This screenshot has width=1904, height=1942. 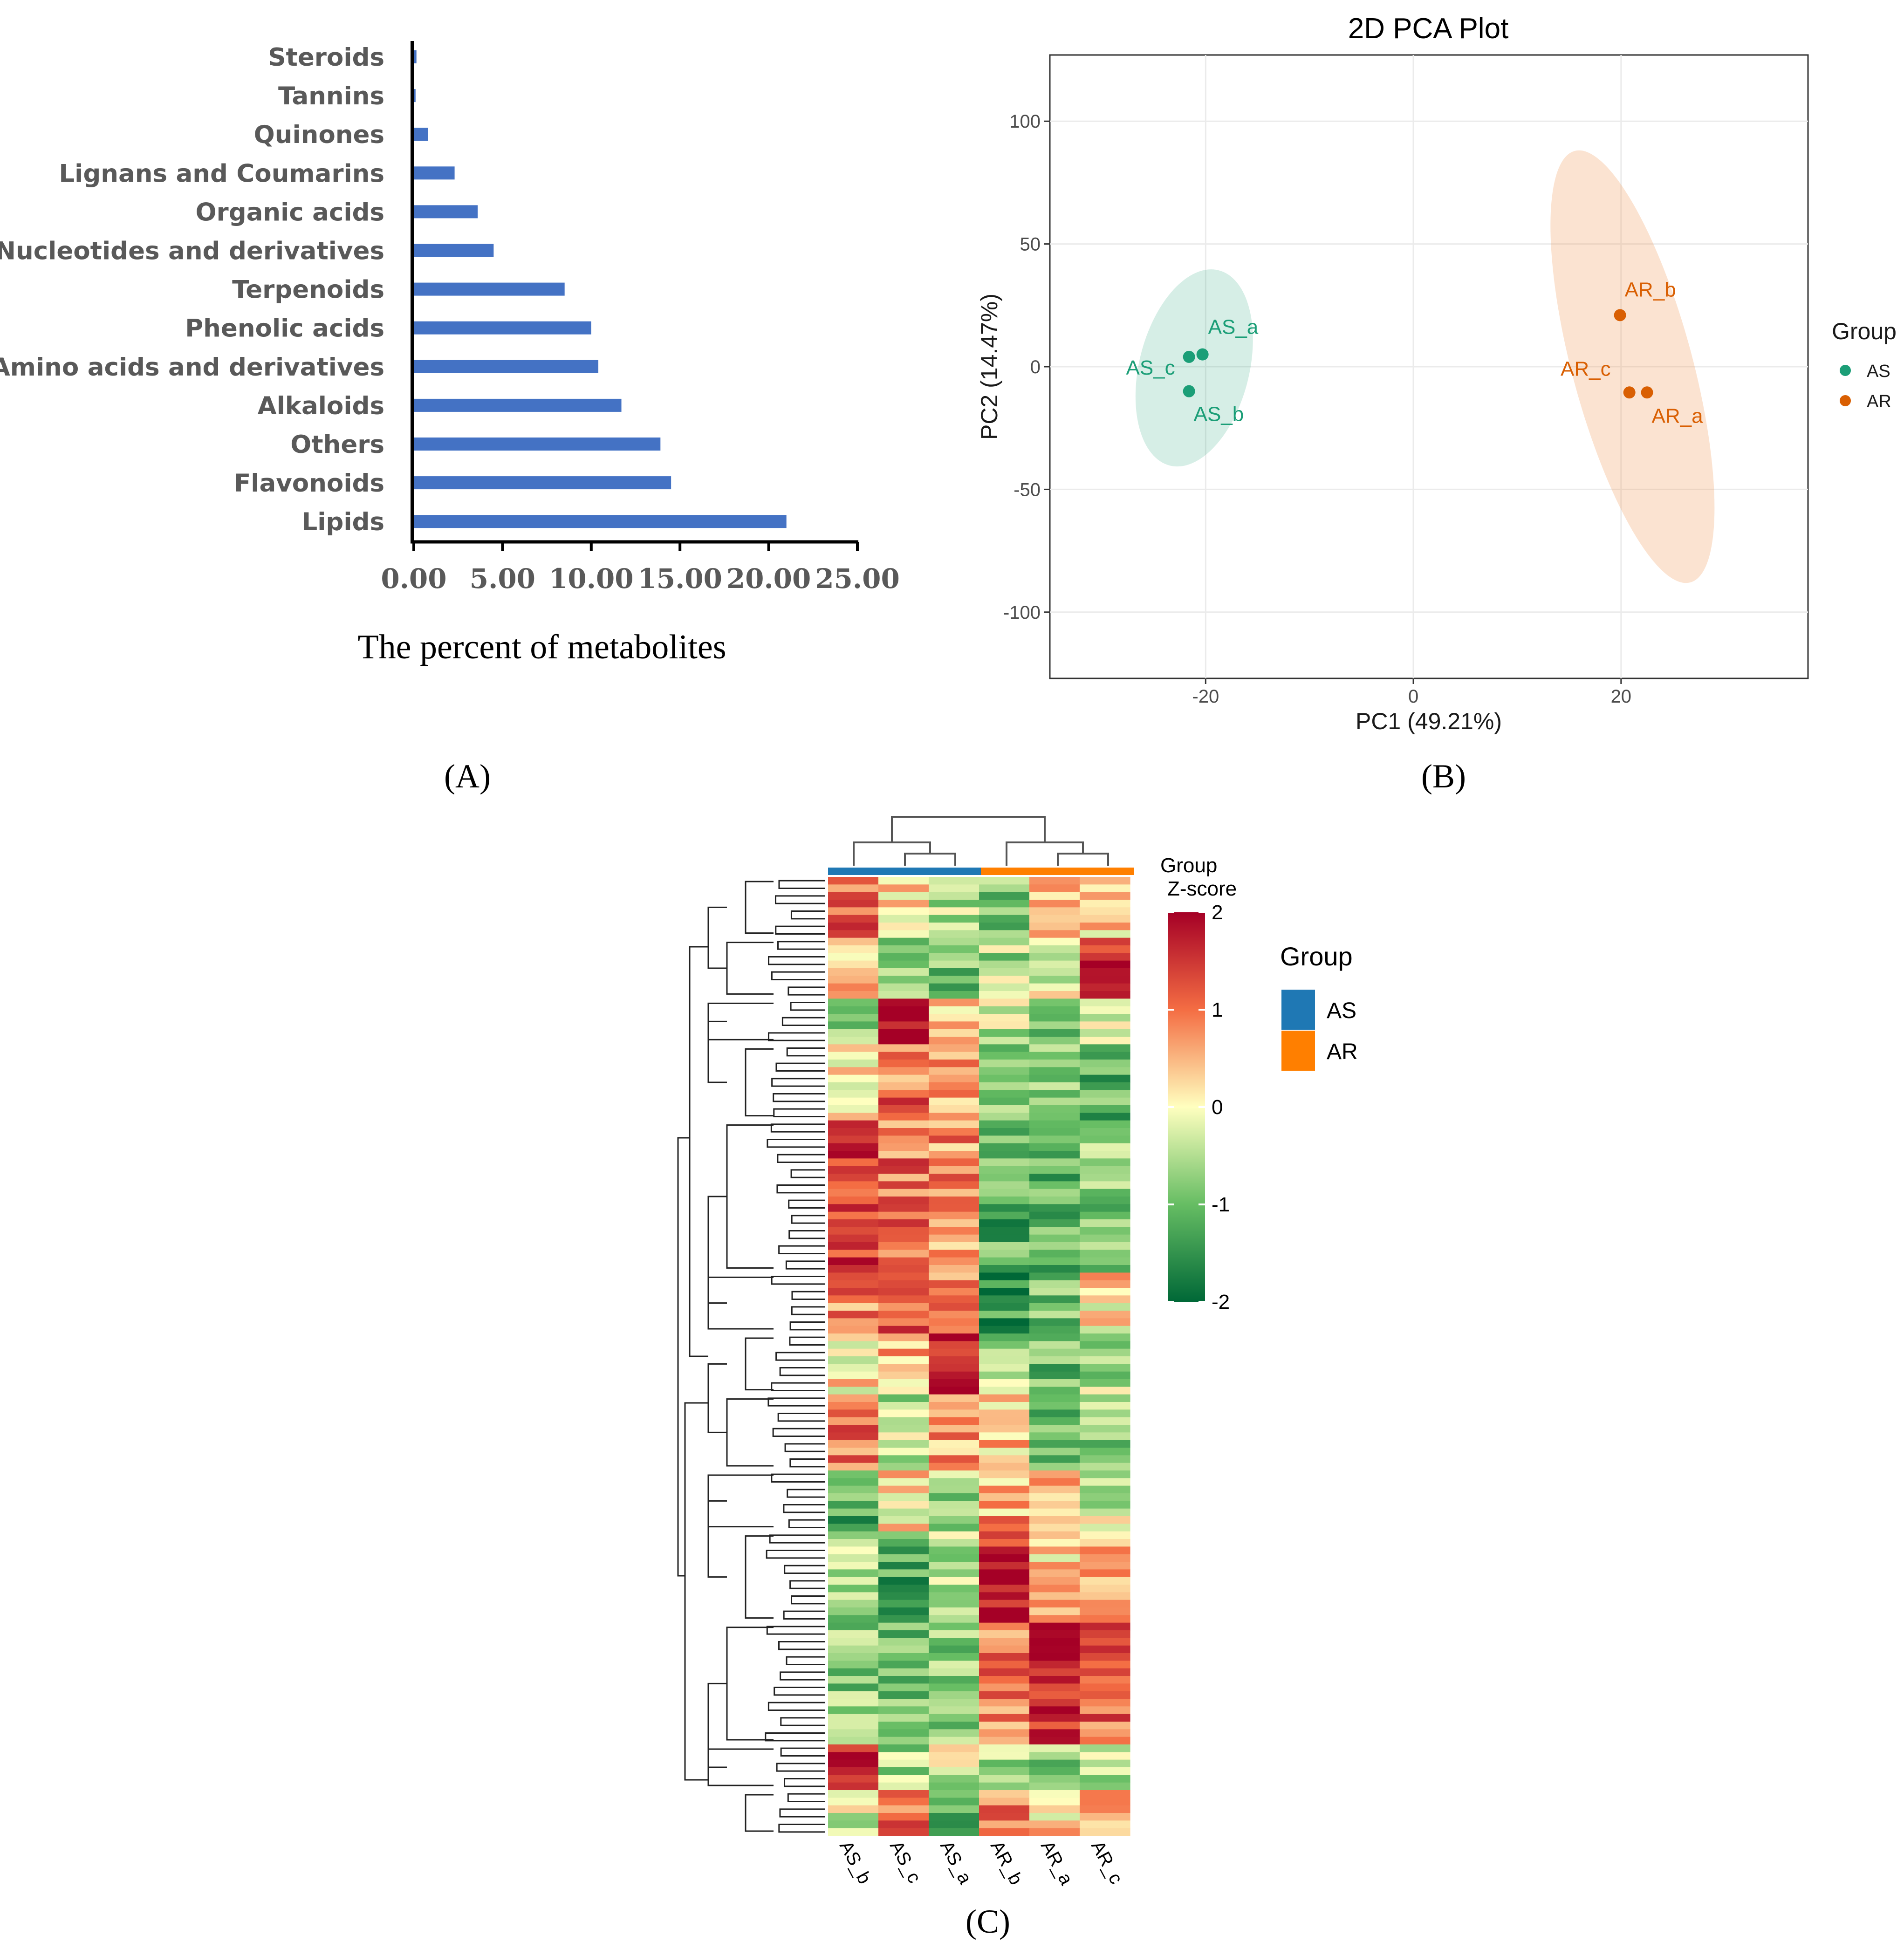 What do you see at coordinates (1022, 613) in the screenshot?
I see `pca-y-tick-label: -100` at bounding box center [1022, 613].